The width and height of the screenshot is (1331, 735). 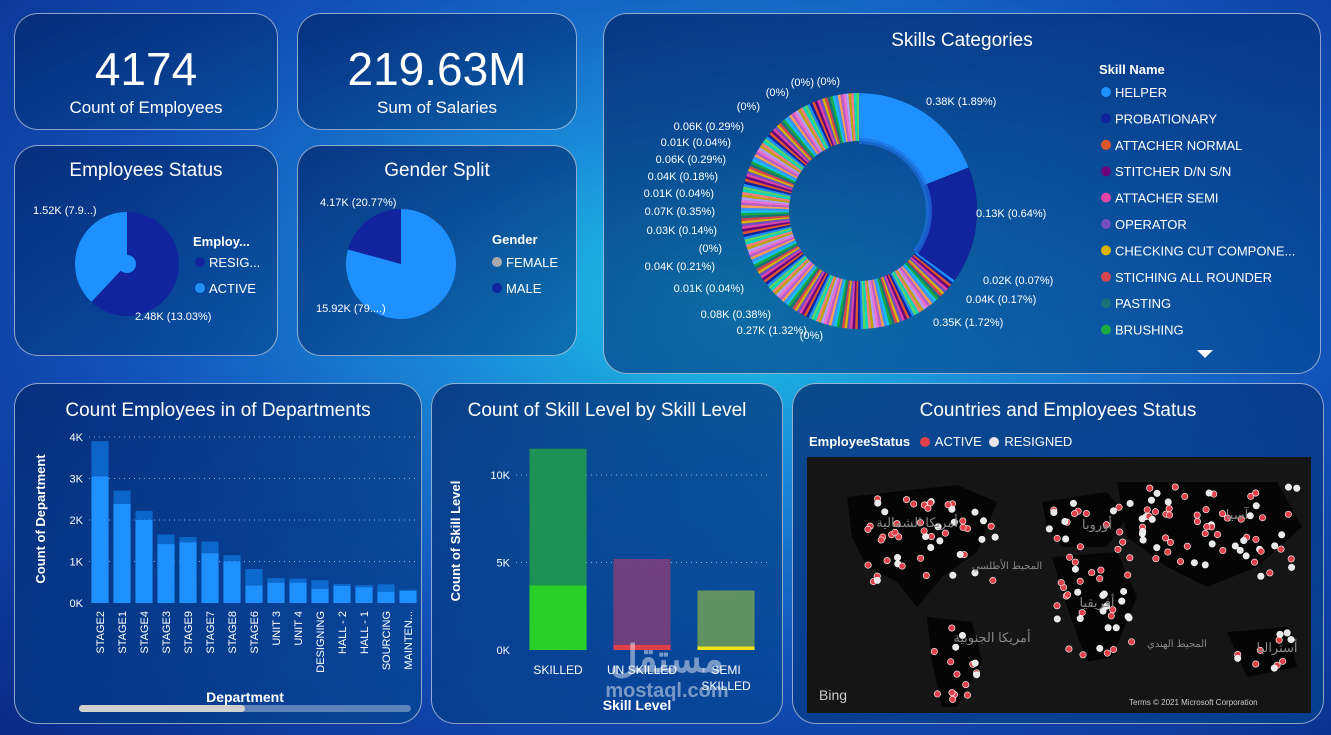 What do you see at coordinates (1151, 224) in the screenshot?
I see `skill-legend-item-5: OPERATOR` at bounding box center [1151, 224].